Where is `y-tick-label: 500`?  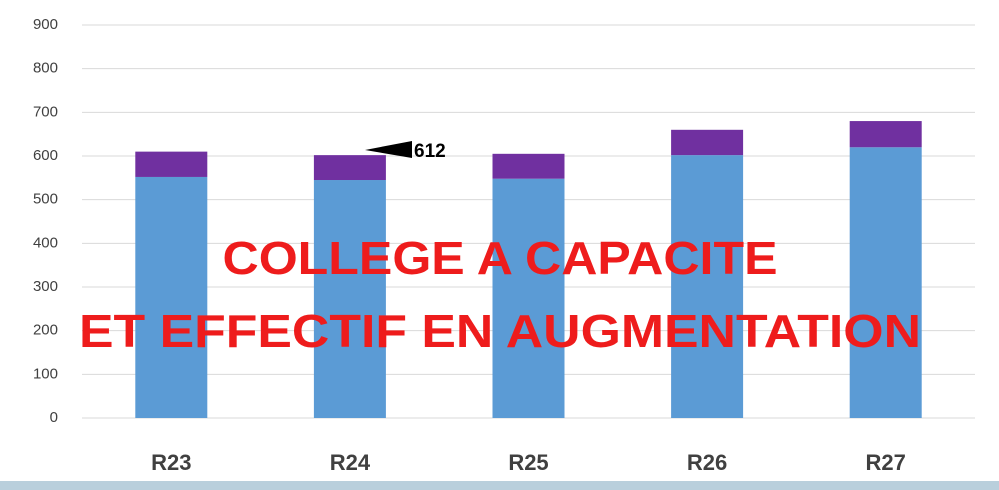
y-tick-label: 500 is located at coordinates (45, 199).